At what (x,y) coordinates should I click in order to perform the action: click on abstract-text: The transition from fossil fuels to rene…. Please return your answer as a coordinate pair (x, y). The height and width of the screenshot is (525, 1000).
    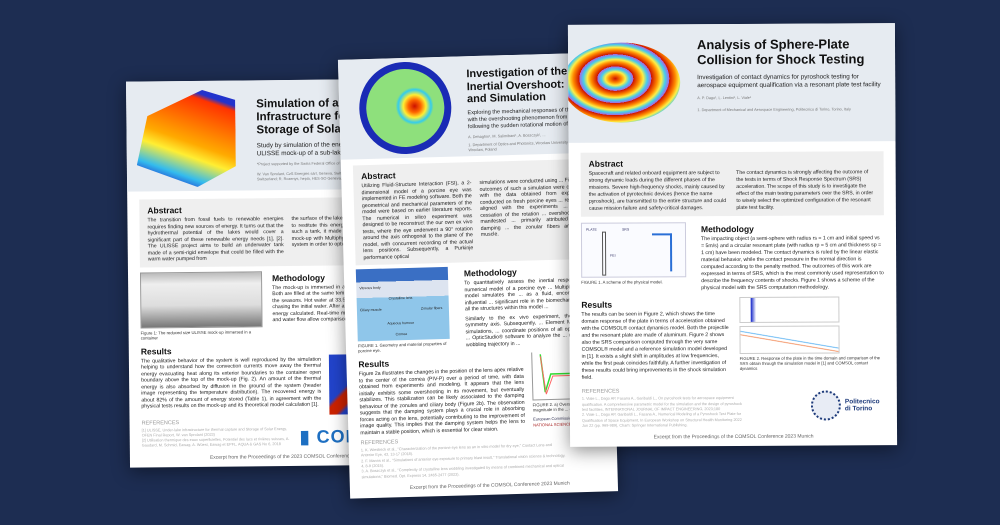
    Looking at the image, I should click on (215, 239).